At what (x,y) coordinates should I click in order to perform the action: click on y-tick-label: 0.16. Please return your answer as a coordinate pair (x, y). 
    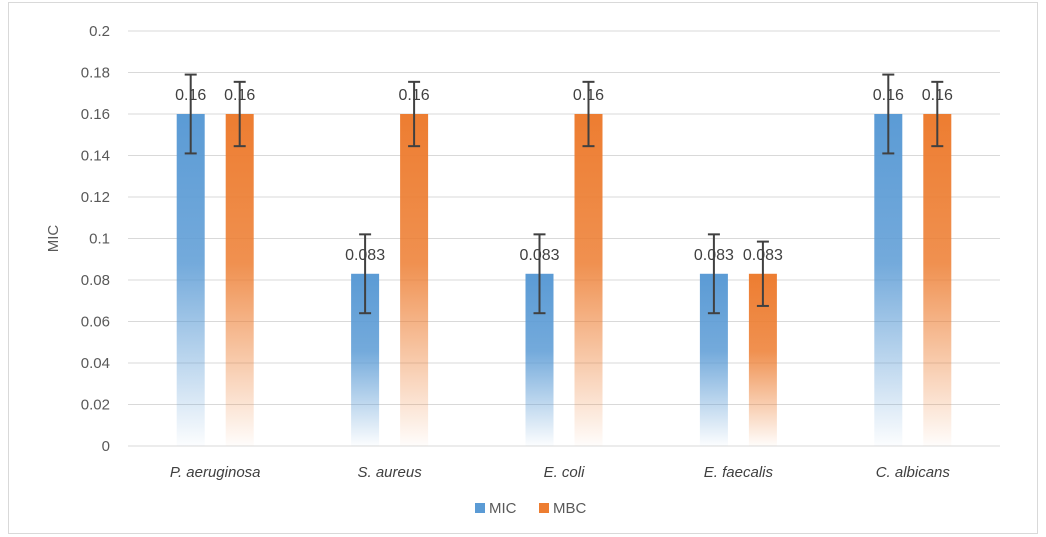
    Looking at the image, I should click on (95, 114).